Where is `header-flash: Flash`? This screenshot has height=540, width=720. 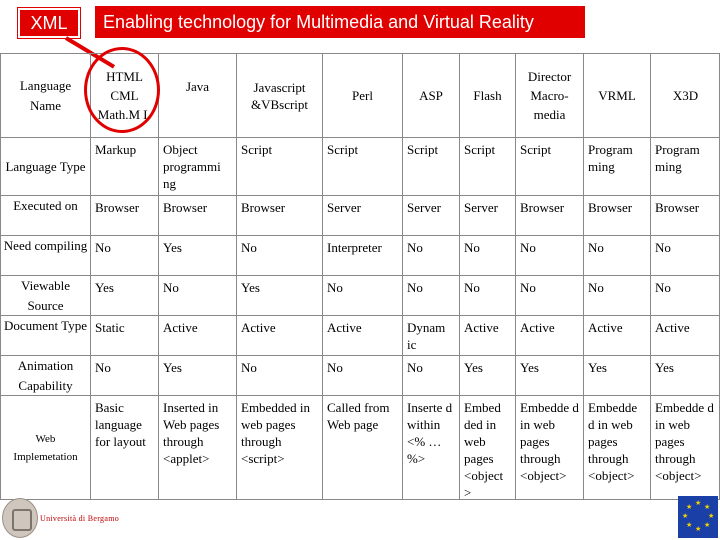 header-flash: Flash is located at coordinates (487, 96).